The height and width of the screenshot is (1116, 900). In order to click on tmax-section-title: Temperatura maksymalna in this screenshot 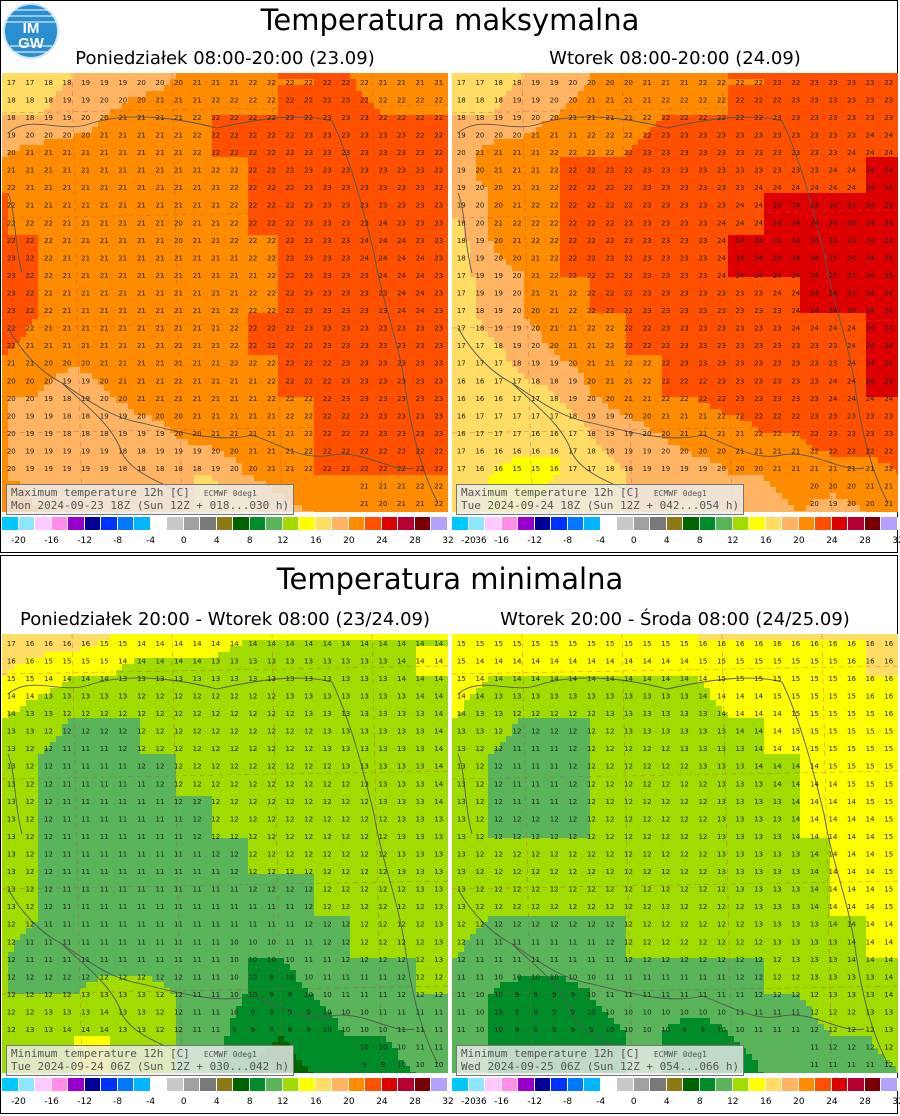, I will do `click(450, 20)`.